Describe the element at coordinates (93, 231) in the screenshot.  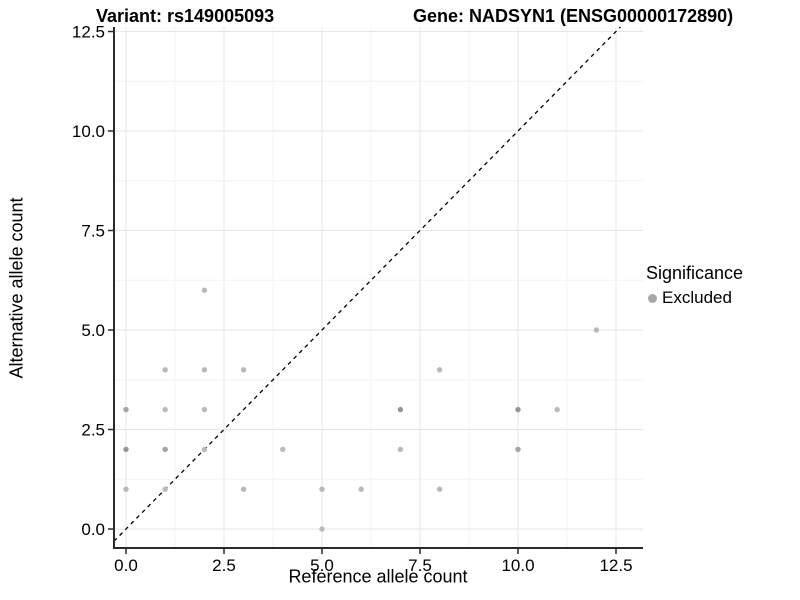
I see `y-tick-label: 7.5` at that location.